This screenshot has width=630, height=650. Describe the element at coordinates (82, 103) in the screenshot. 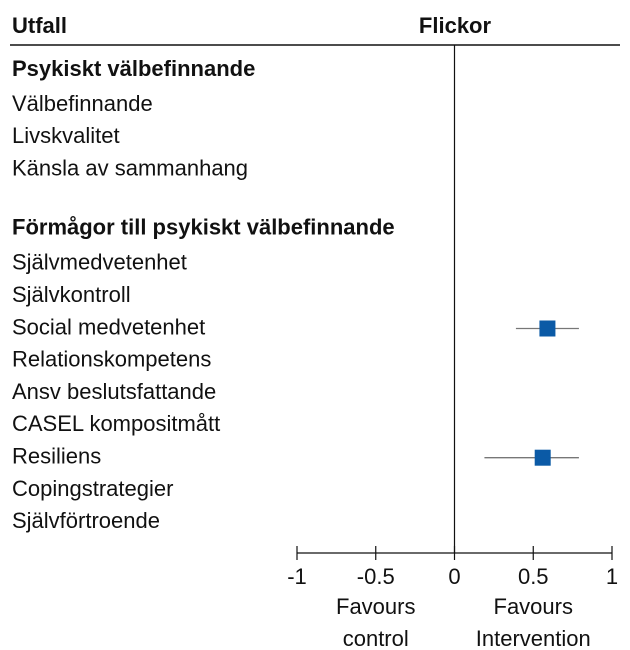

I see `outcome-label: Välbefinnande` at that location.